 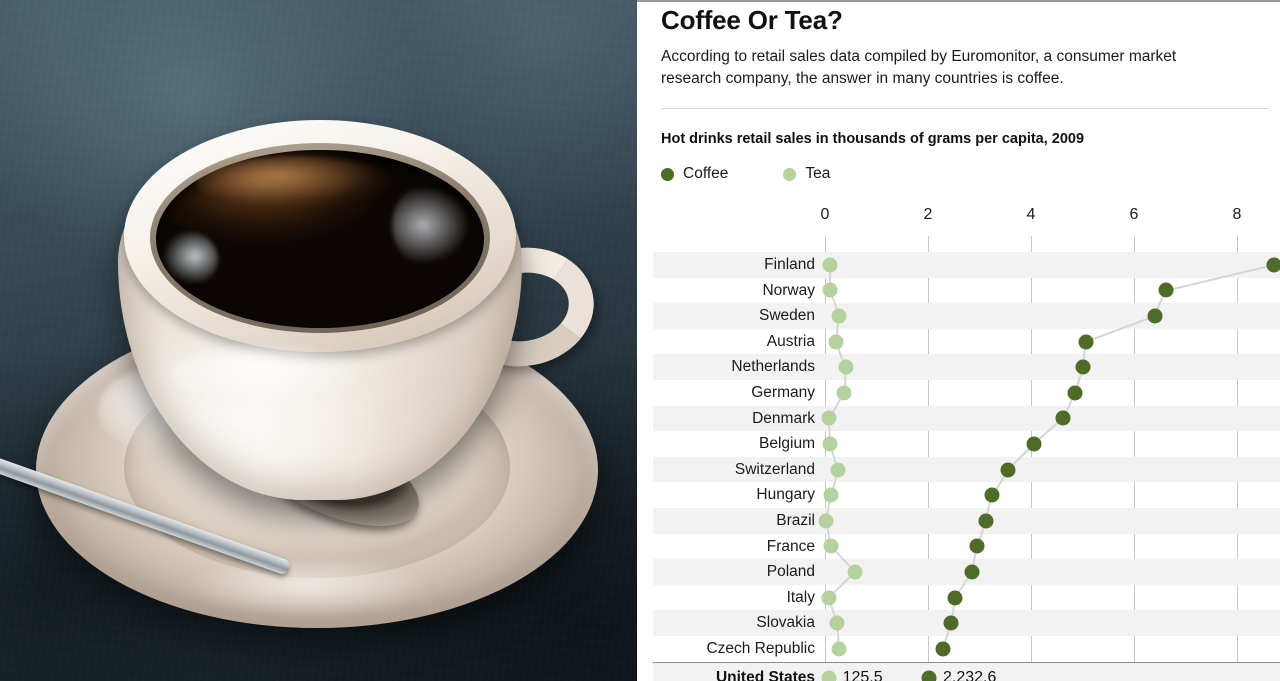 I want to click on row-label-france: France, so click(x=790, y=546).